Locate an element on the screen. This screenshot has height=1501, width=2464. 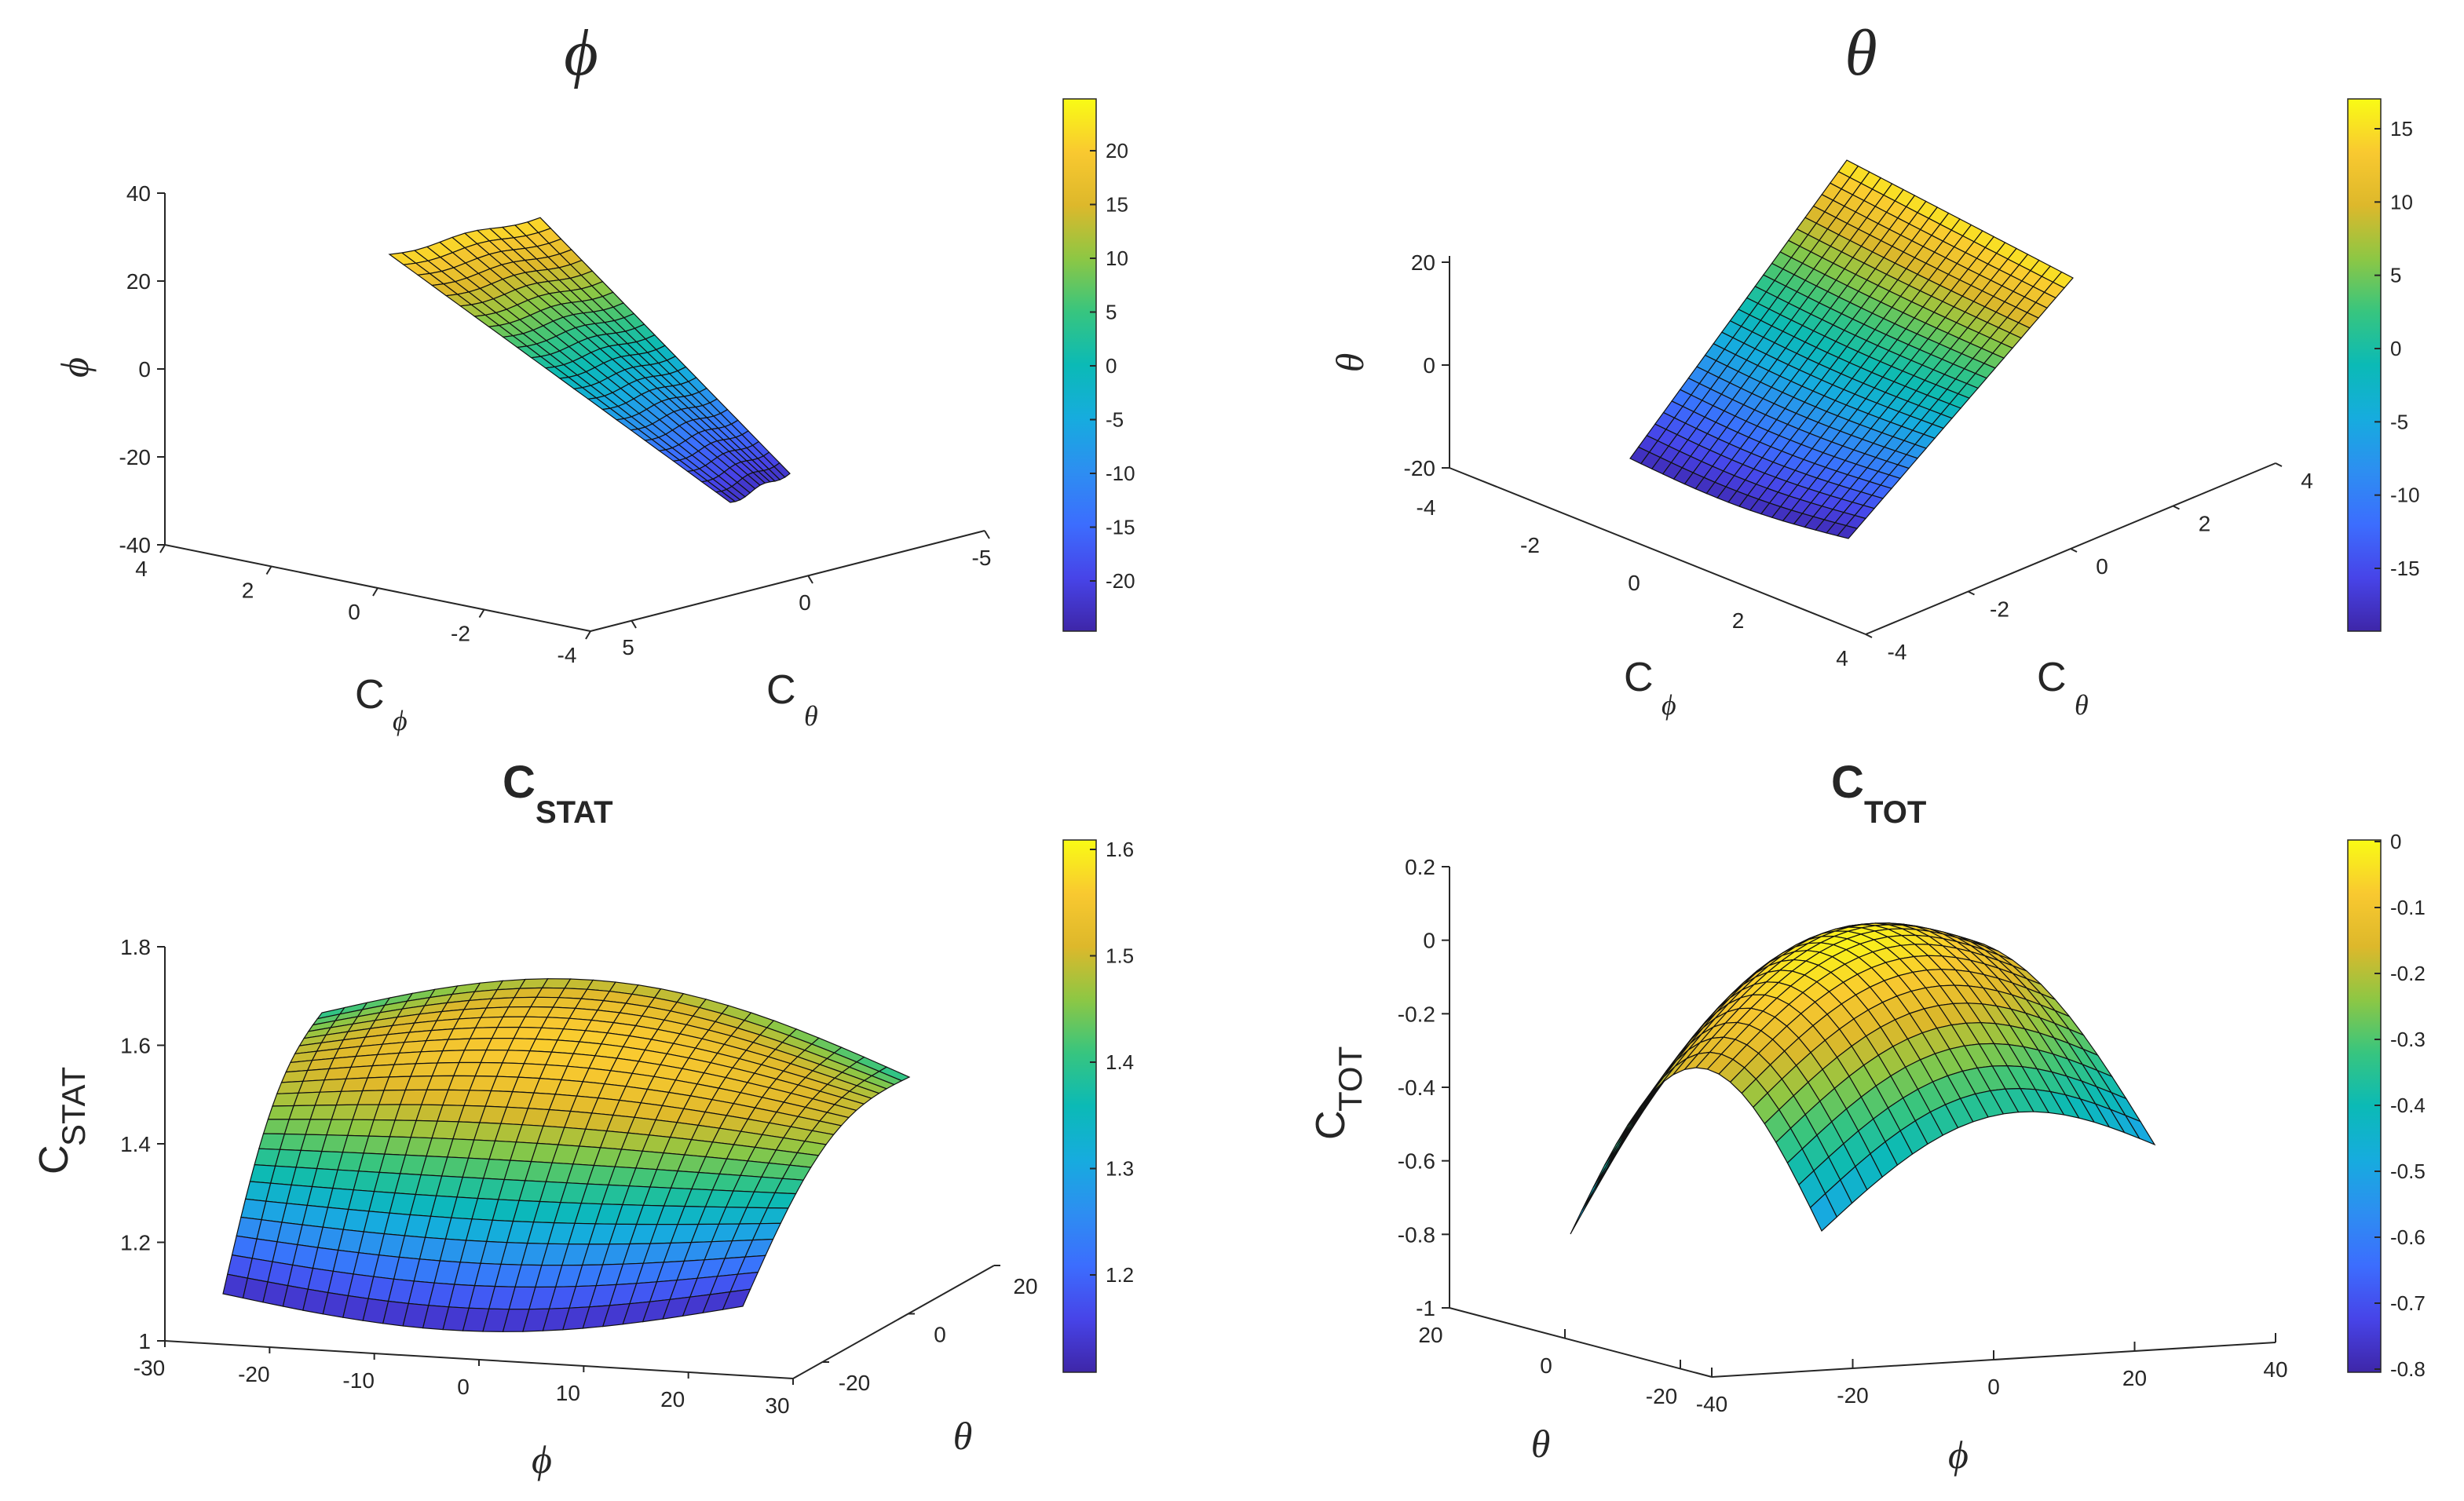
panel-theta-x-tick-label: -4 is located at coordinates (1426, 507).